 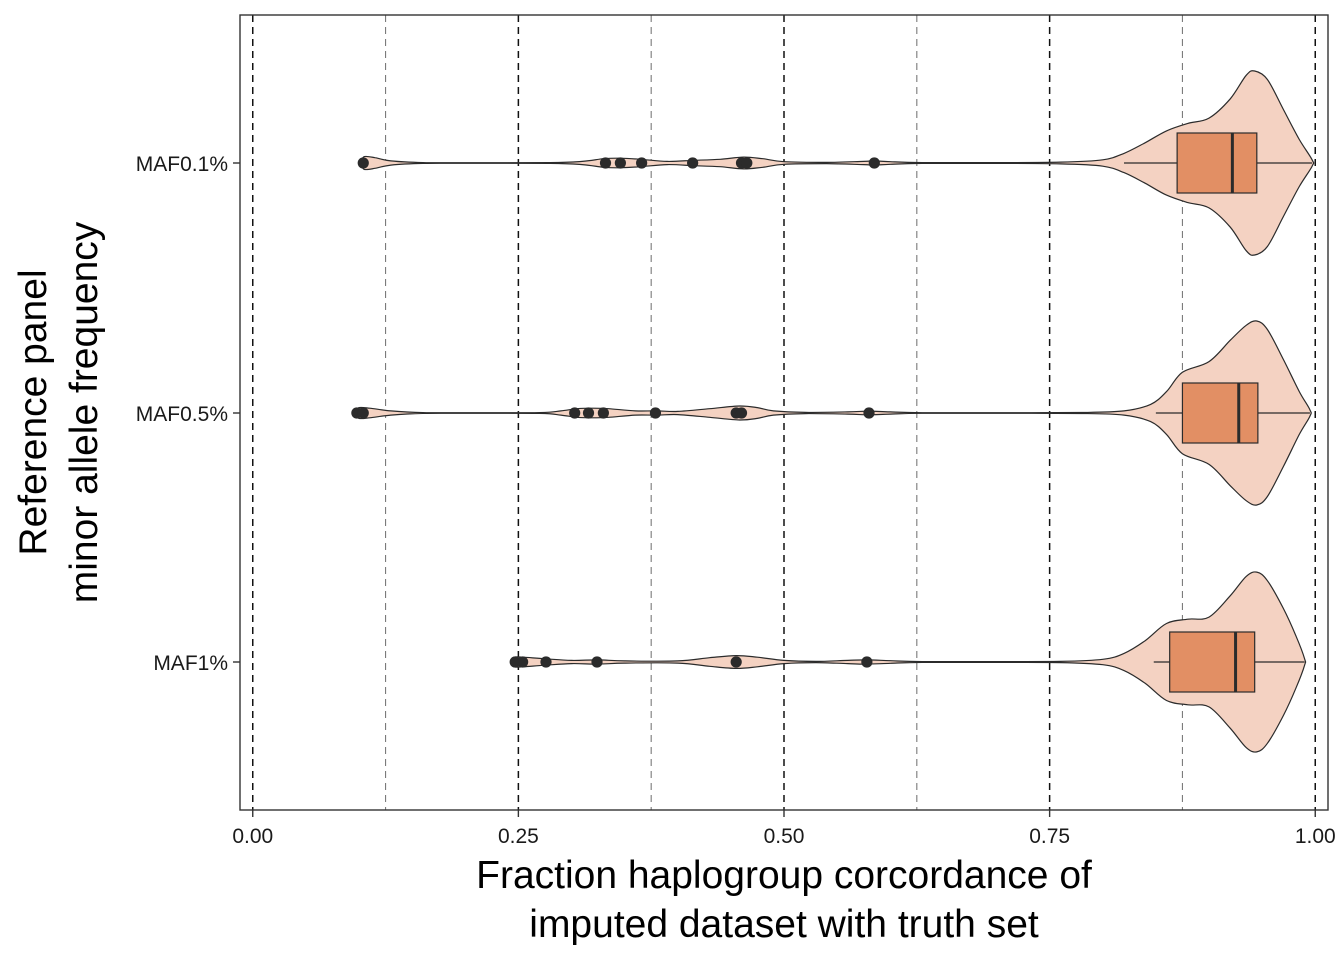 I want to click on violin-shape, so click(x=908, y=662).